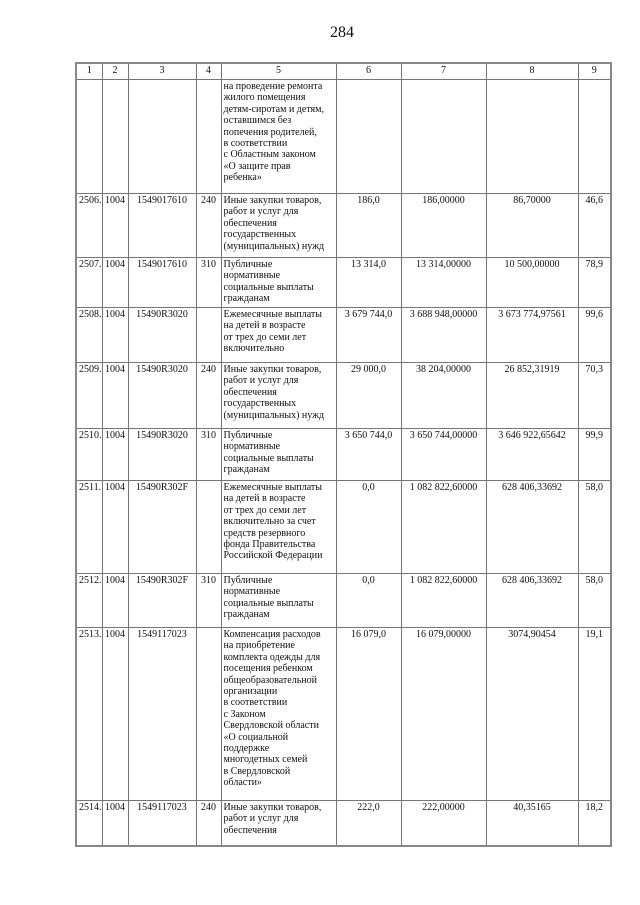 The height and width of the screenshot is (905, 640). What do you see at coordinates (532, 714) in the screenshot?
I see `amount-executed-cell: 3074,90454` at bounding box center [532, 714].